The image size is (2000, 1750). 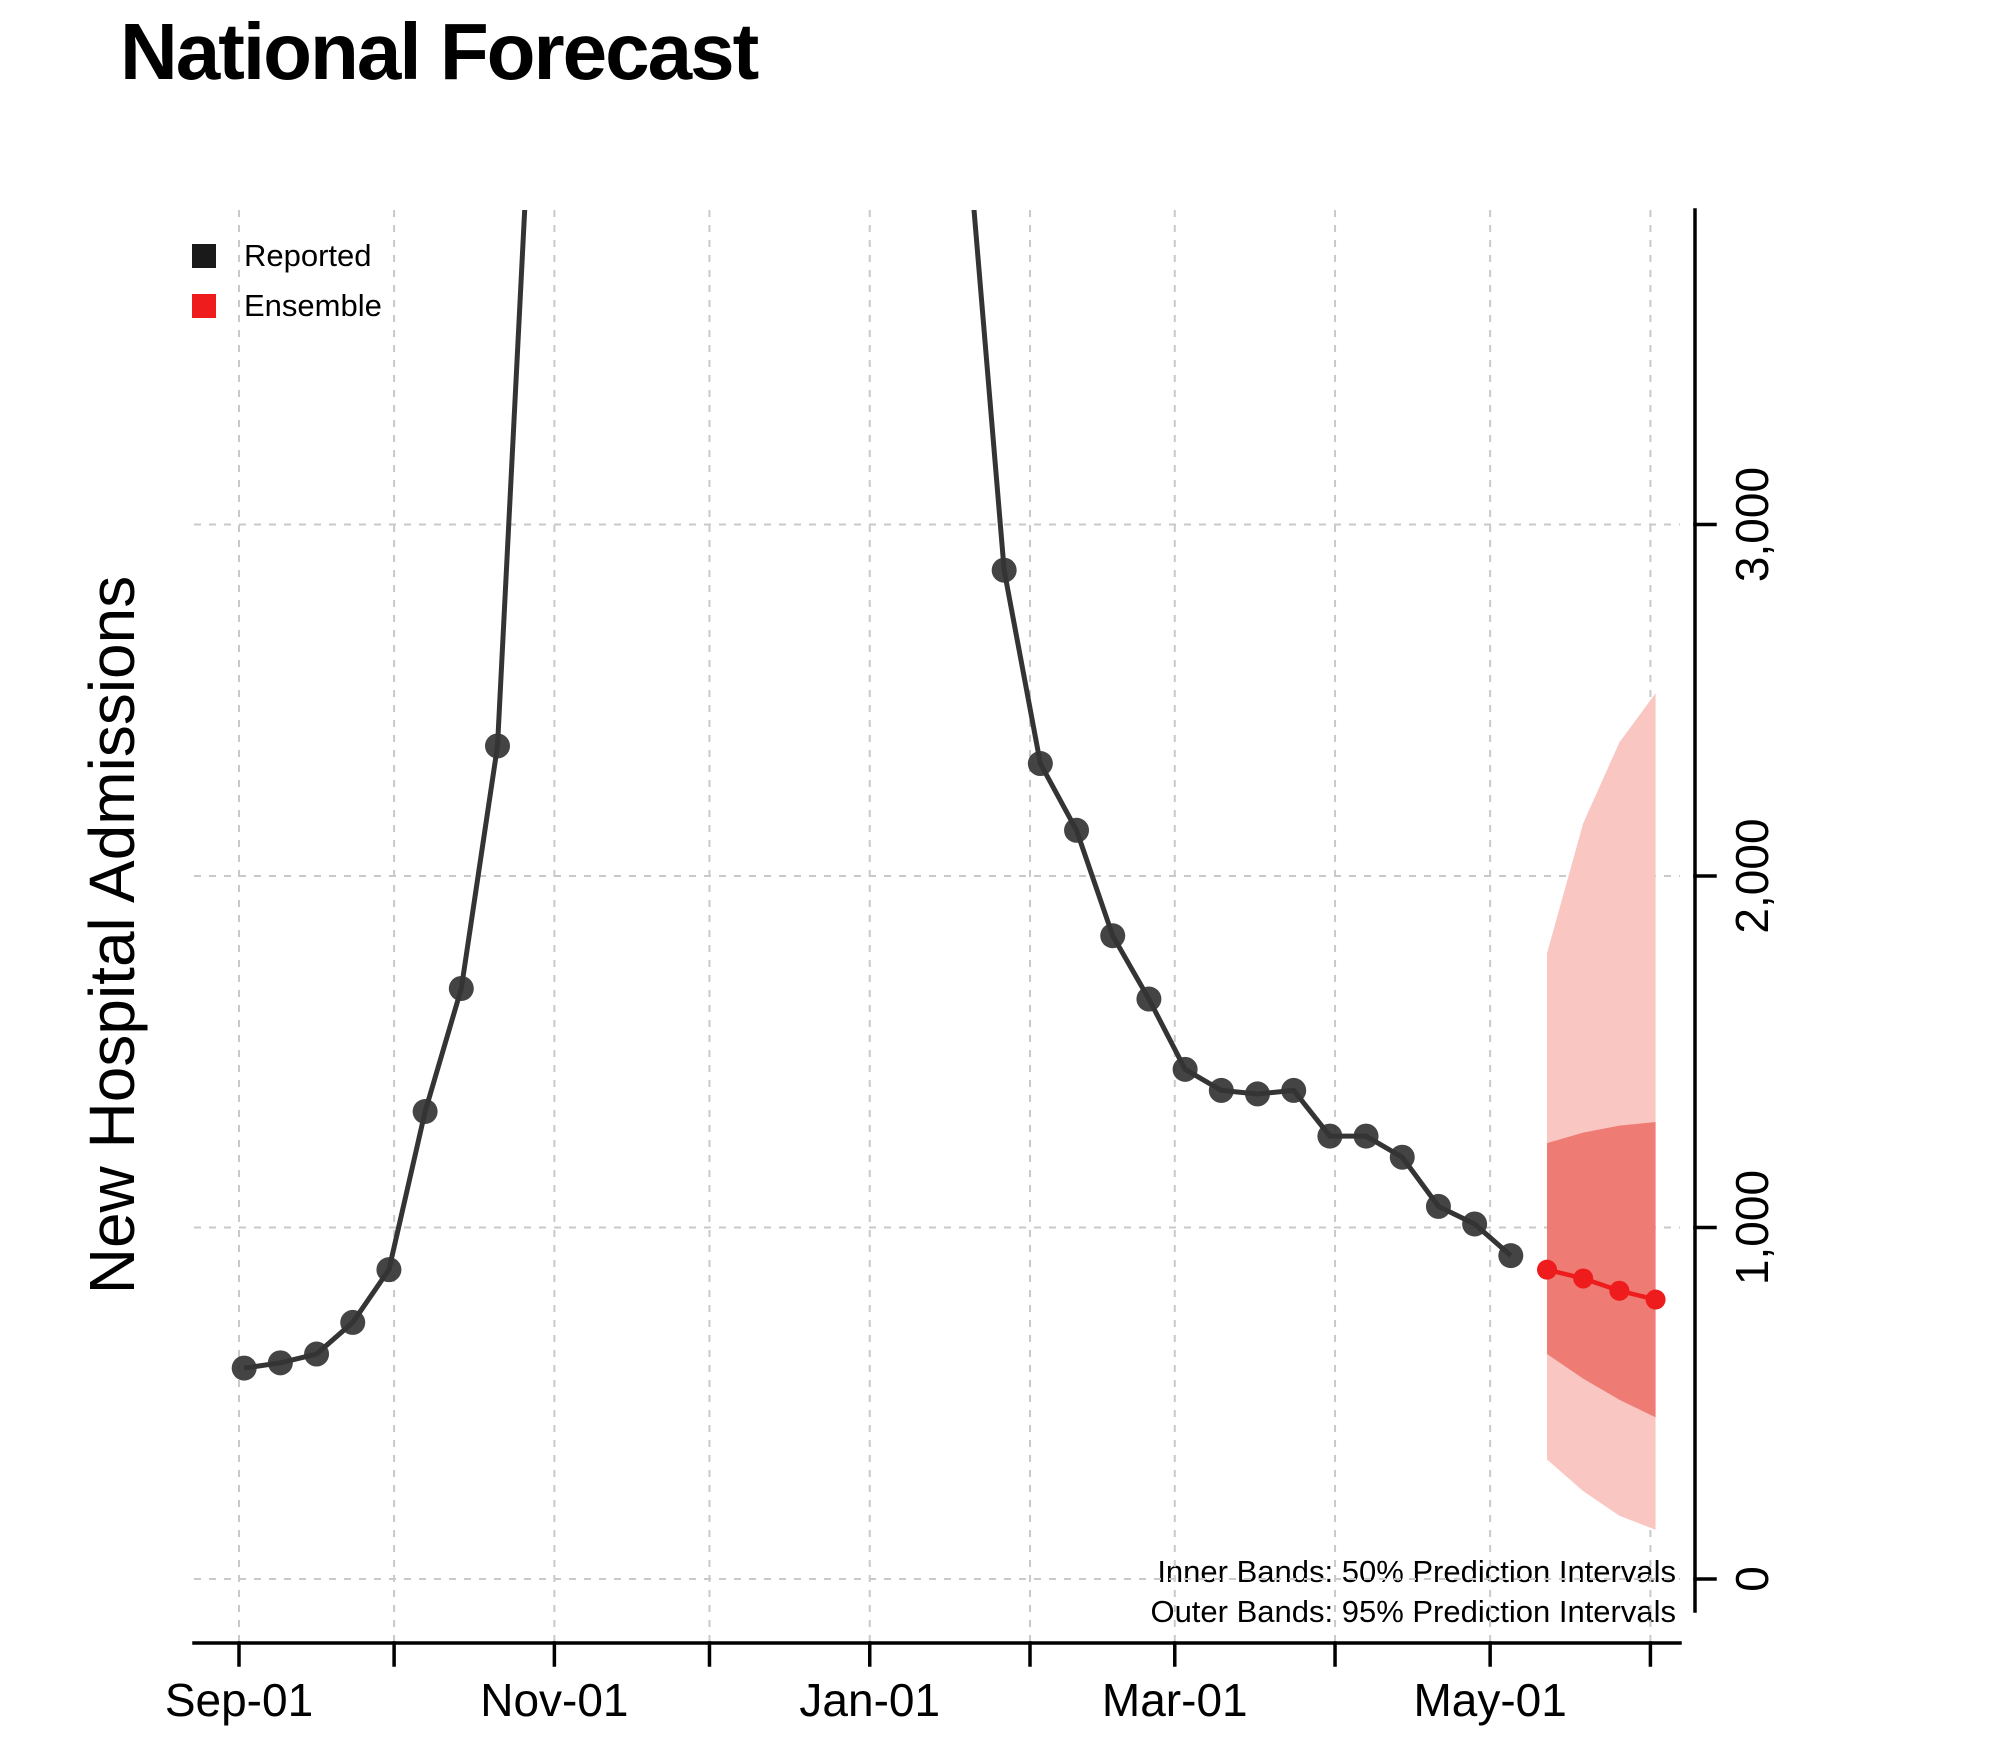 I want to click on x-tick-label: Nov-01, so click(x=554, y=1700).